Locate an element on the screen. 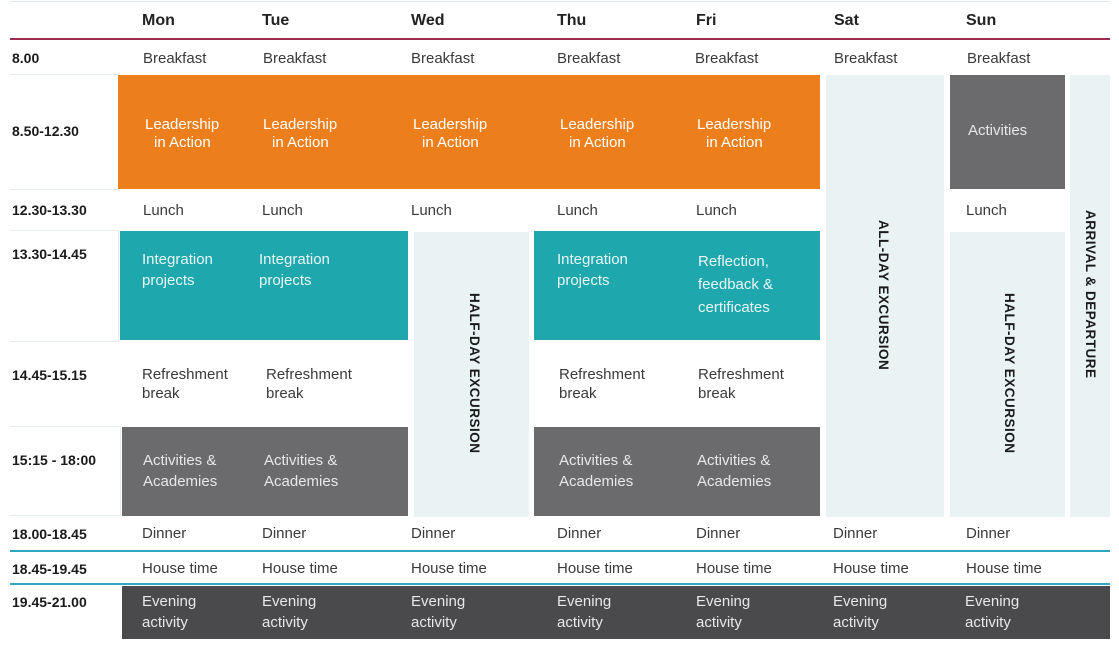 The height and width of the screenshot is (648, 1119). all-day-excursion-label: ALL-DAY EXCURSION is located at coordinates (883, 295).